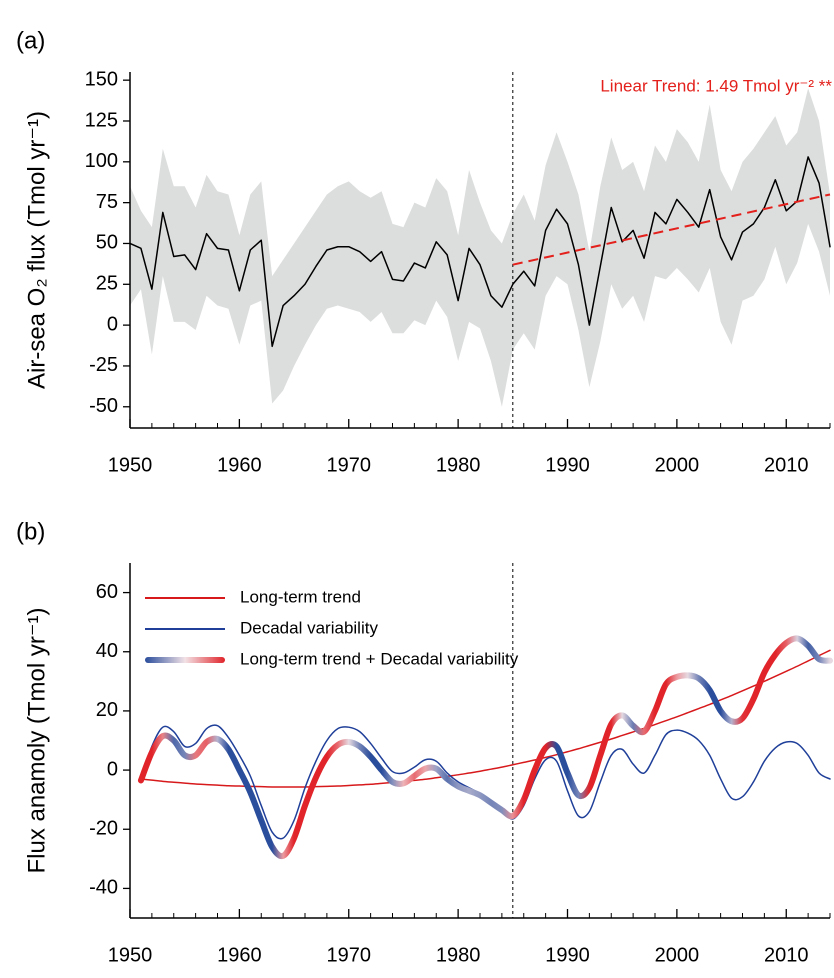 The width and height of the screenshot is (834, 978). Describe the element at coordinates (30, 531) in the screenshot. I see `panel-label: (b)` at that location.